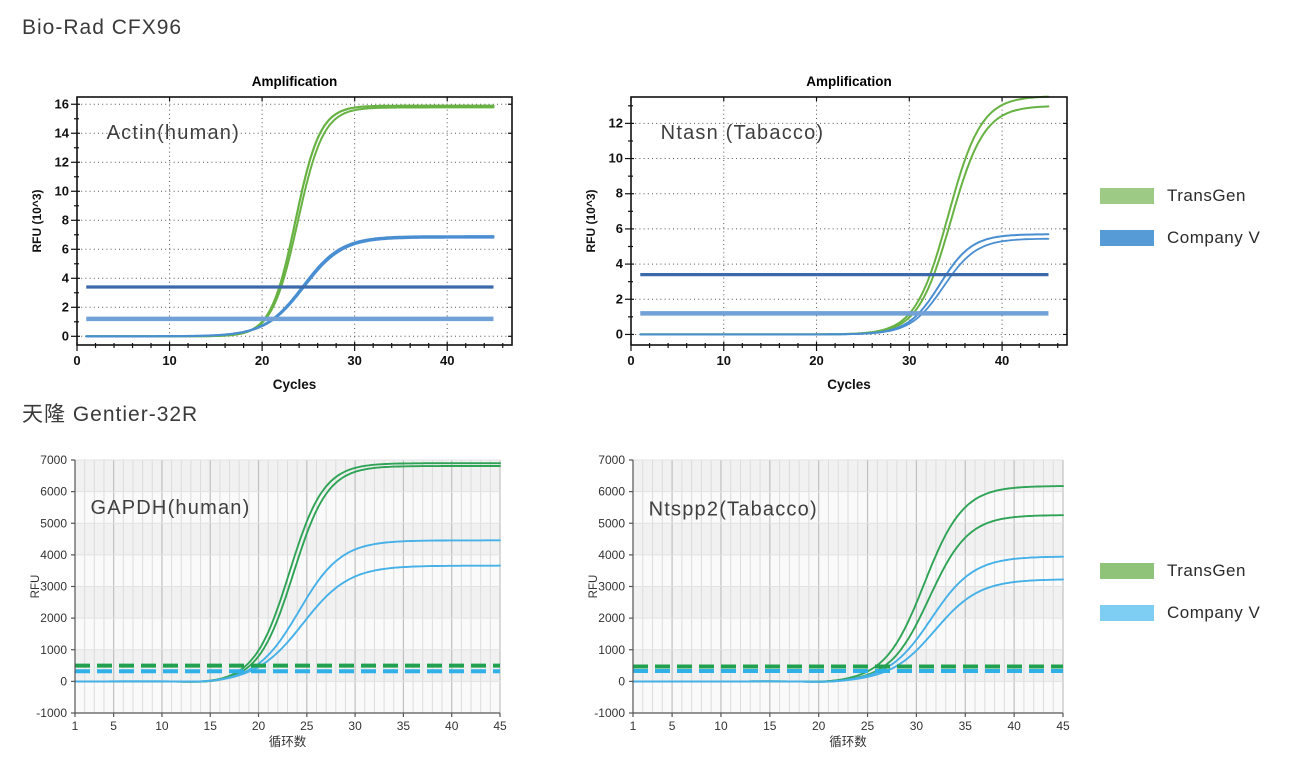 The image size is (1307, 771). I want to click on svg-text: 3000, so click(611, 587).